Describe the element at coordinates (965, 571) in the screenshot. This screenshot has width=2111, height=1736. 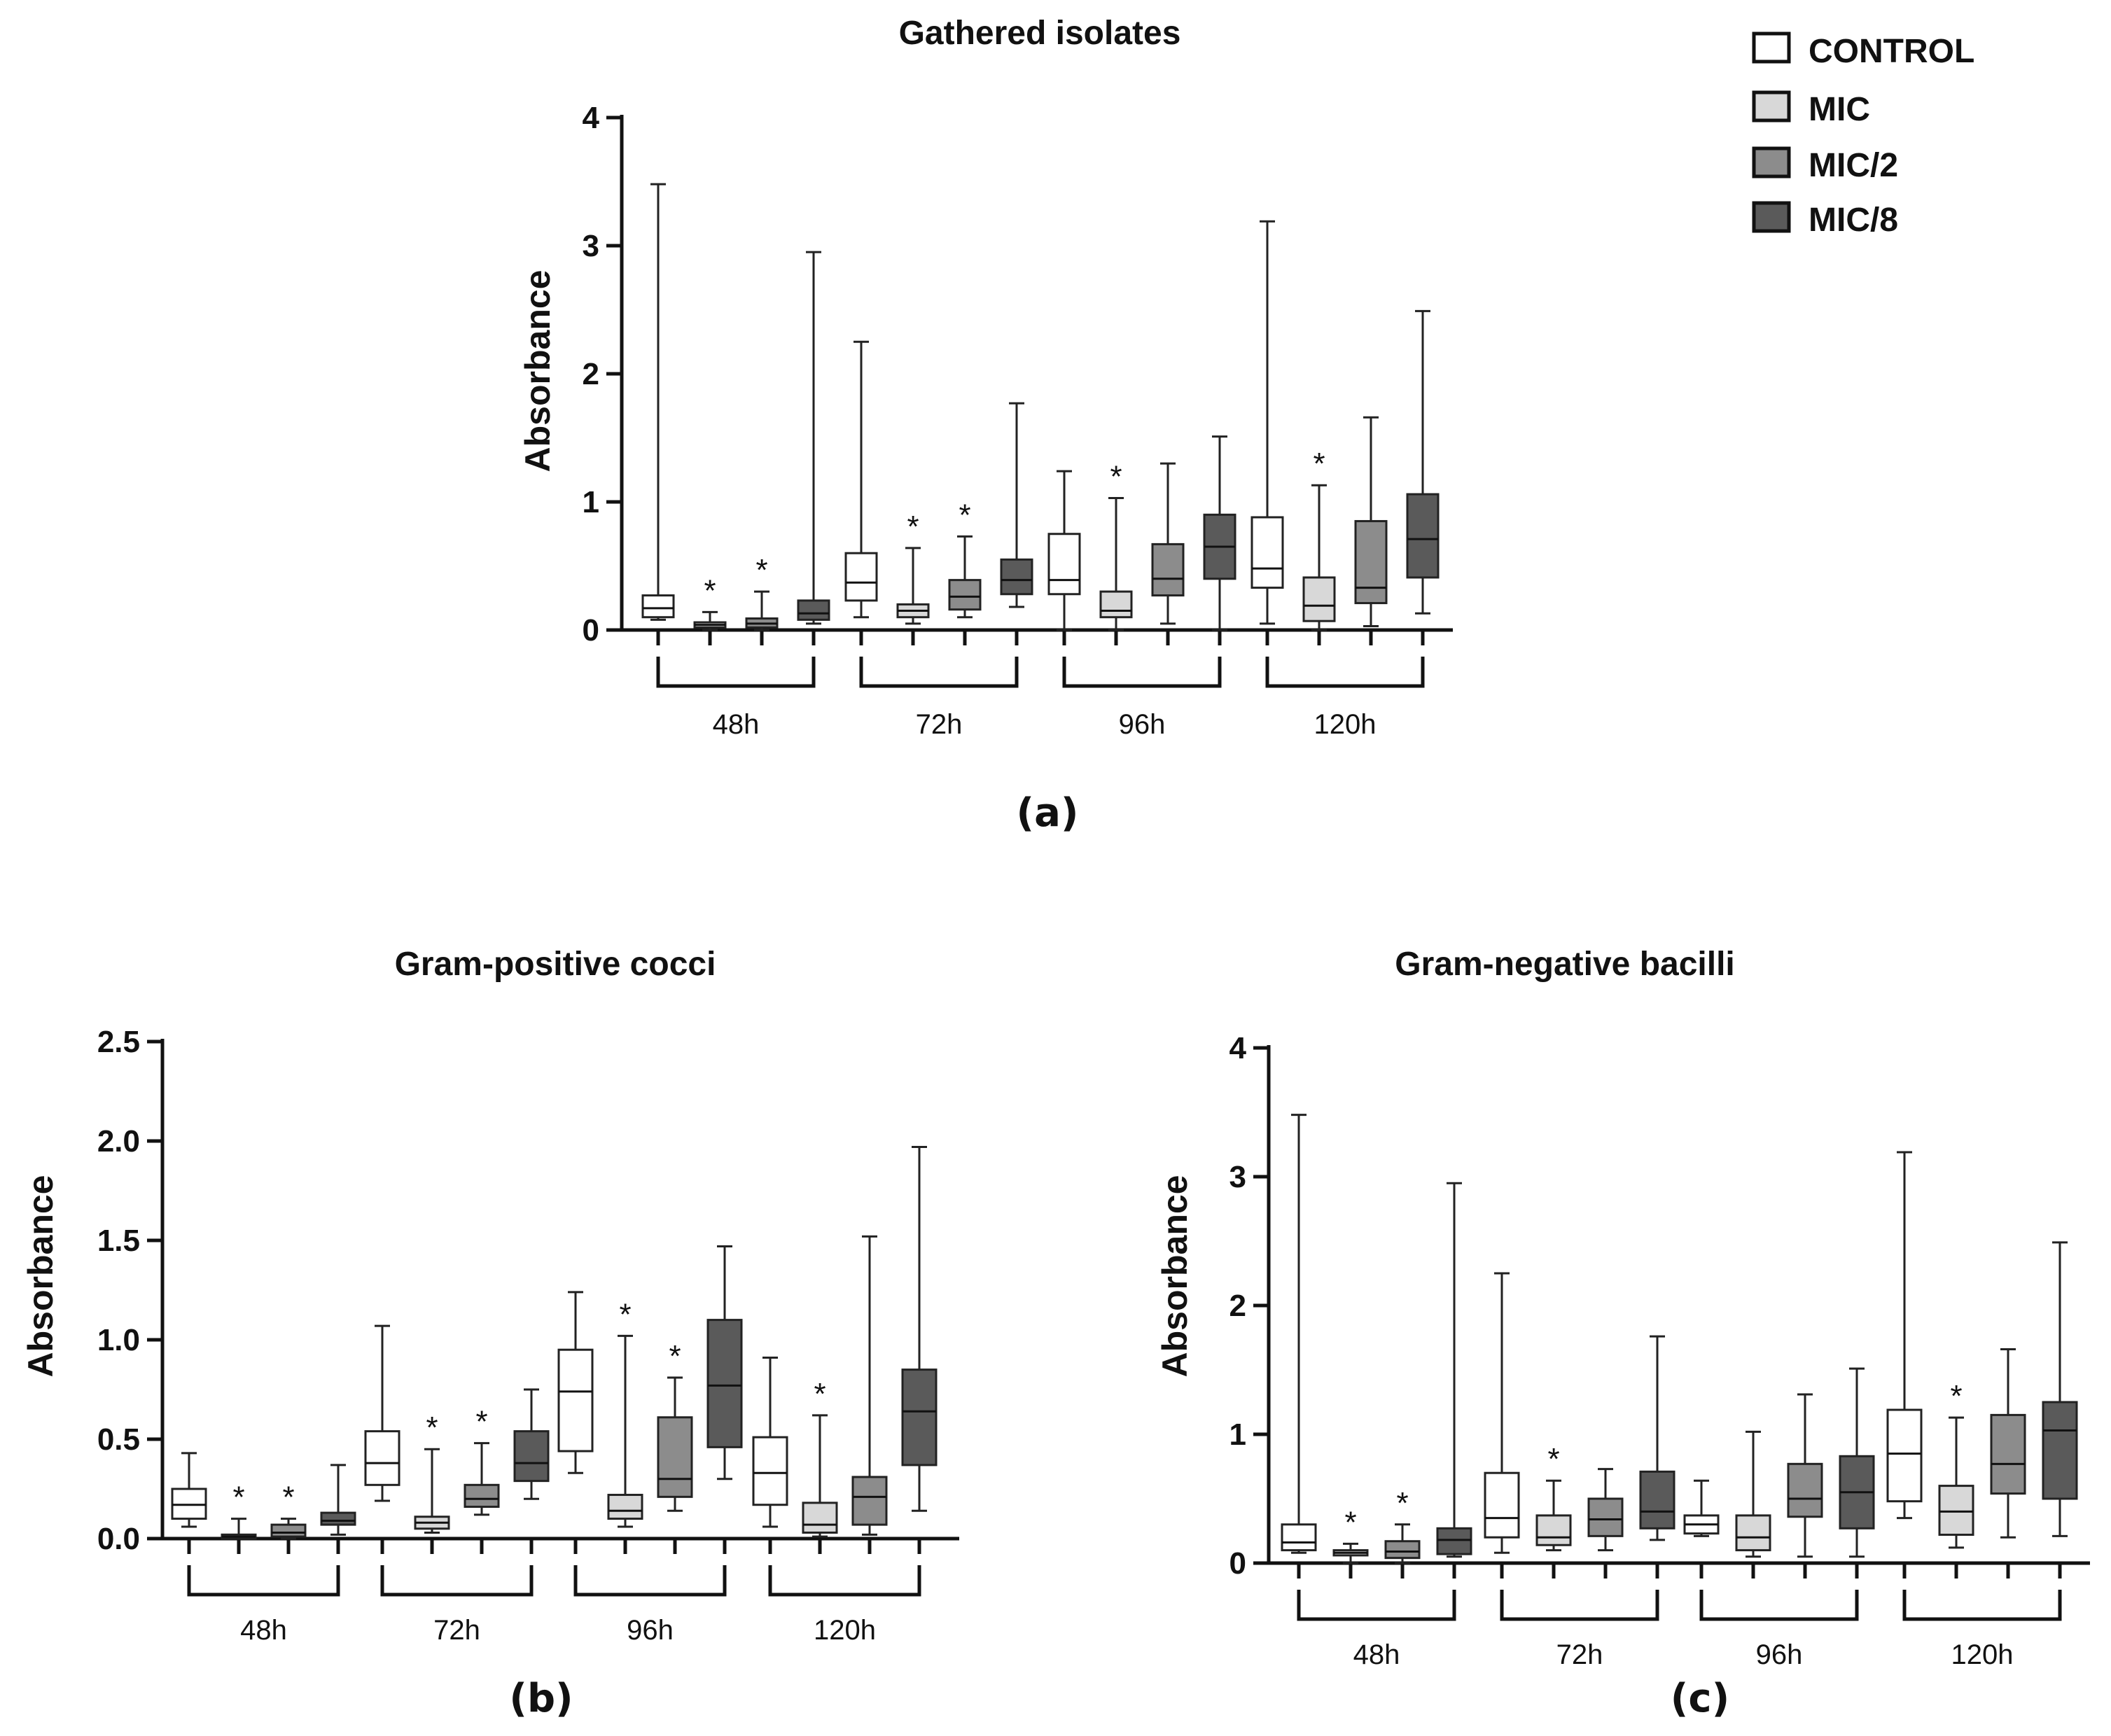
I see `box-a-72h-mic-2: *` at that location.